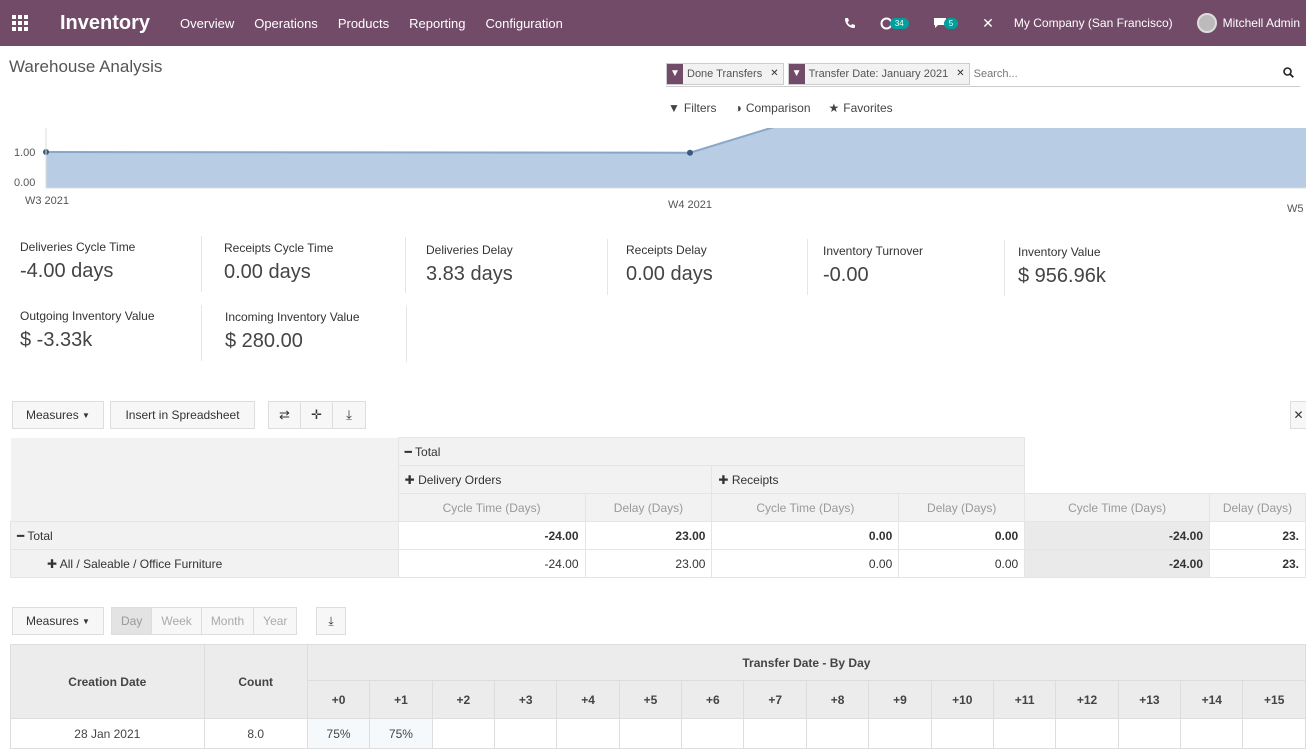 This screenshot has width=1306, height=750. I want to click on close-icon: ✕, so click(988, 22).